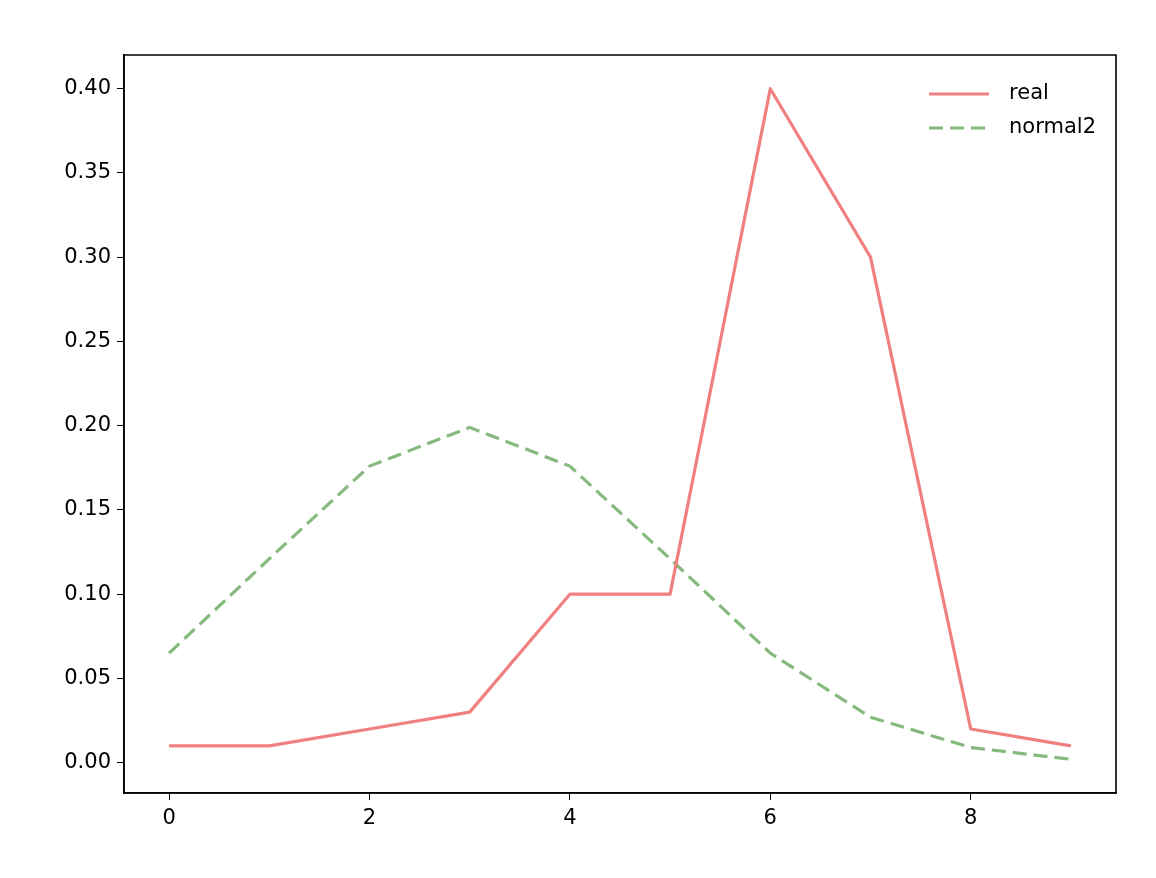 Image resolution: width=1156 pixels, height=878 pixels. Describe the element at coordinates (369, 817) in the screenshot. I see `x-tick-label: 2` at that location.